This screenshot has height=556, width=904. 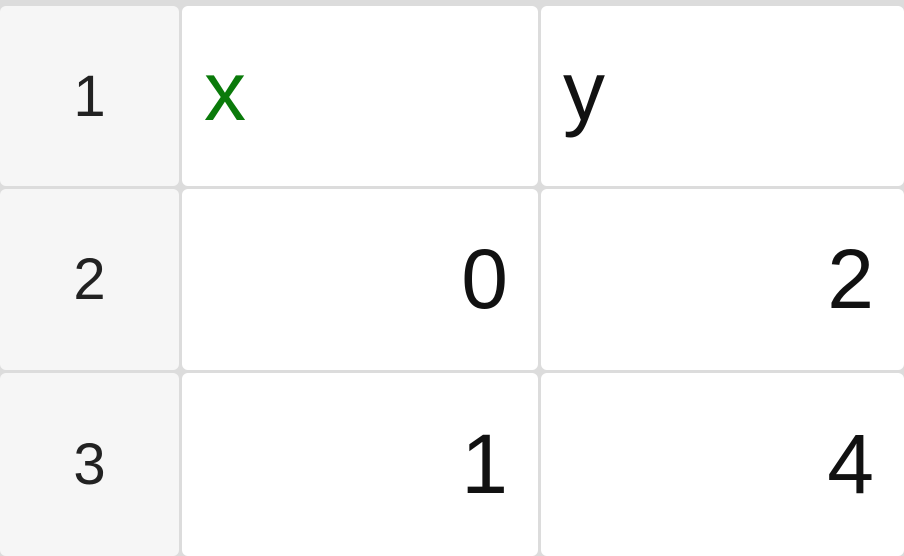 What do you see at coordinates (722, 96) in the screenshot?
I see `cell-c1: y` at bounding box center [722, 96].